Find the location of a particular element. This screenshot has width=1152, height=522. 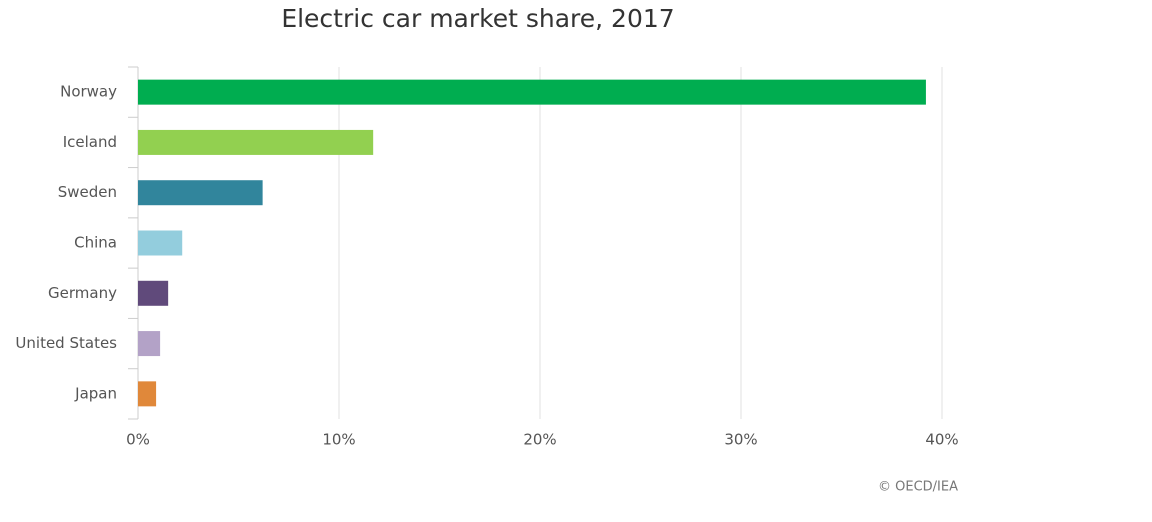

y-tick-label: Germany is located at coordinates (82, 293).